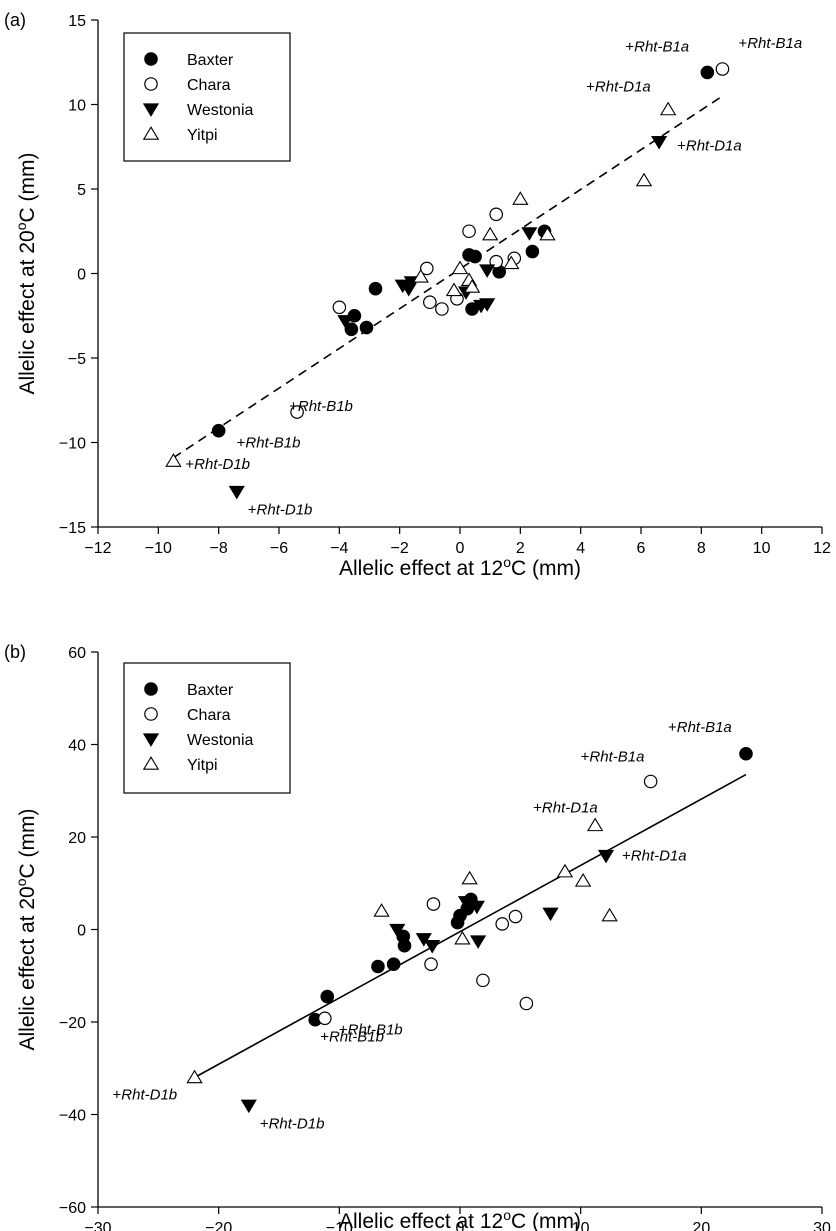 The width and height of the screenshot is (836, 1231). I want to click on y-tick-label: −20, so click(72, 1023).